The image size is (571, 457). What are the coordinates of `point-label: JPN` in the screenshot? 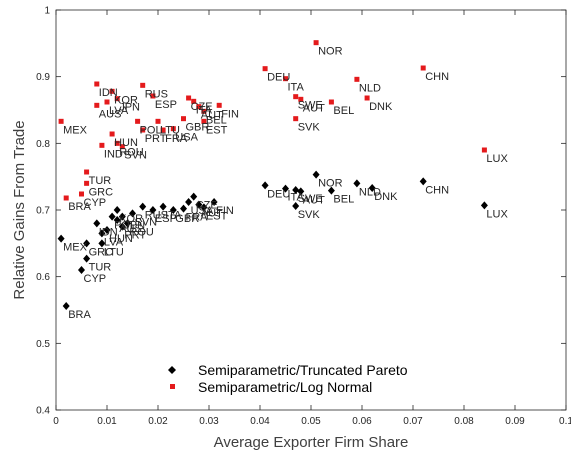 It's located at (129, 108).